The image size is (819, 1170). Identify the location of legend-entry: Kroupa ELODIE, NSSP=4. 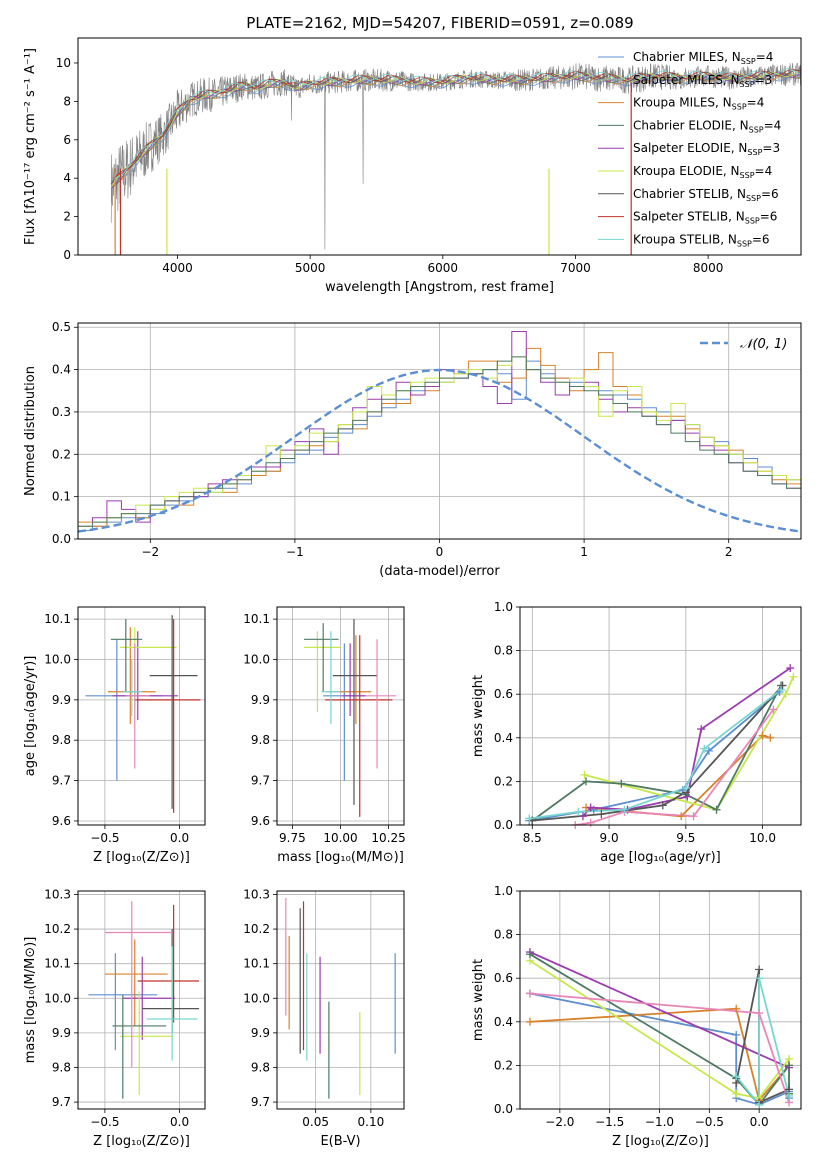
(702, 172).